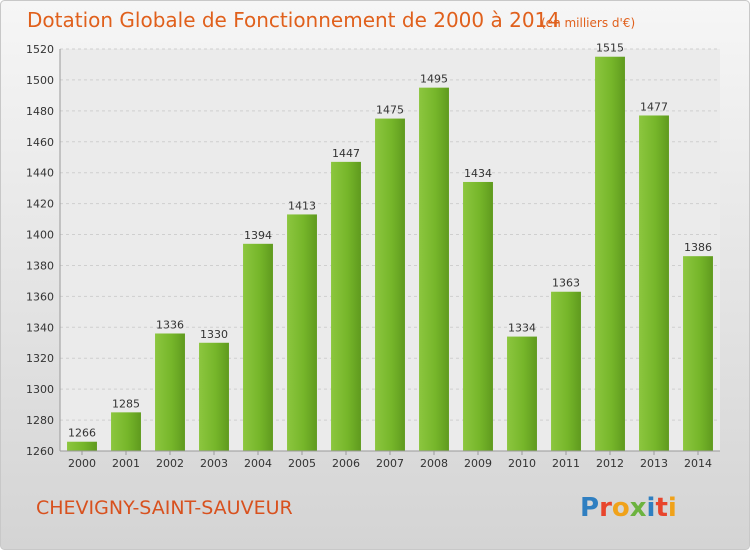  Describe the element at coordinates (698, 353) in the screenshot. I see `bar-2014` at that location.